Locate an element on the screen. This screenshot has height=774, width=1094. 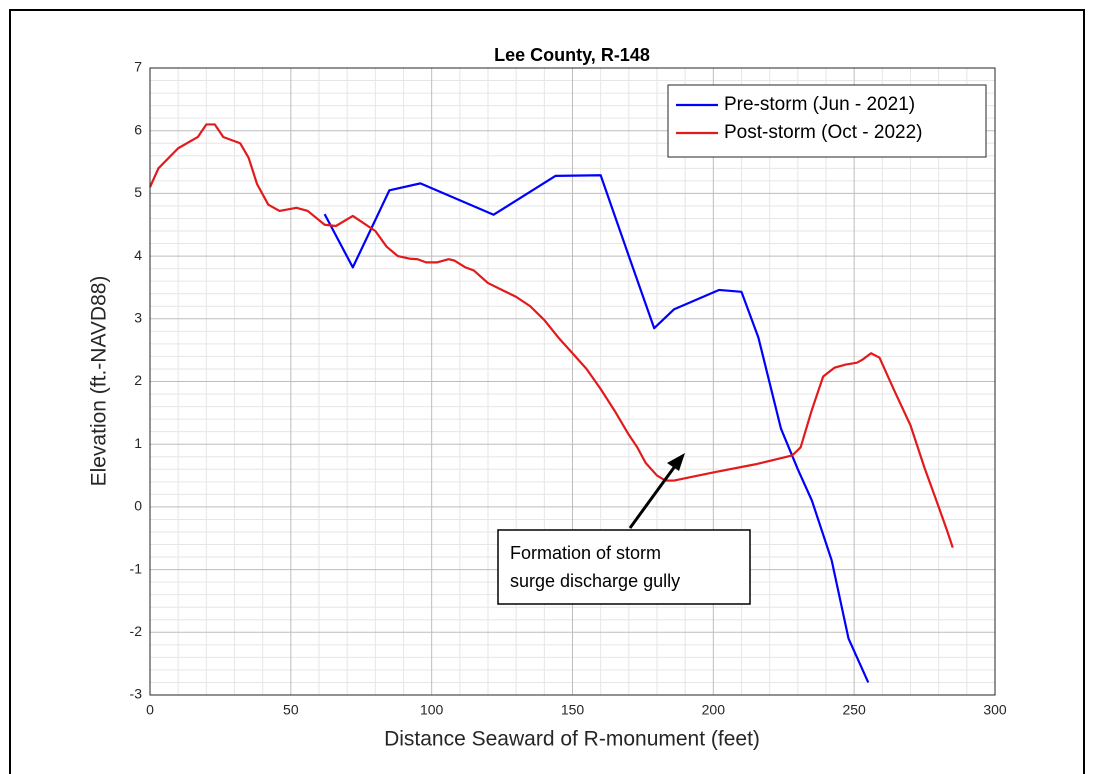
annotation: Formation of storm surge discharge gully is located at coordinates (624, 529).